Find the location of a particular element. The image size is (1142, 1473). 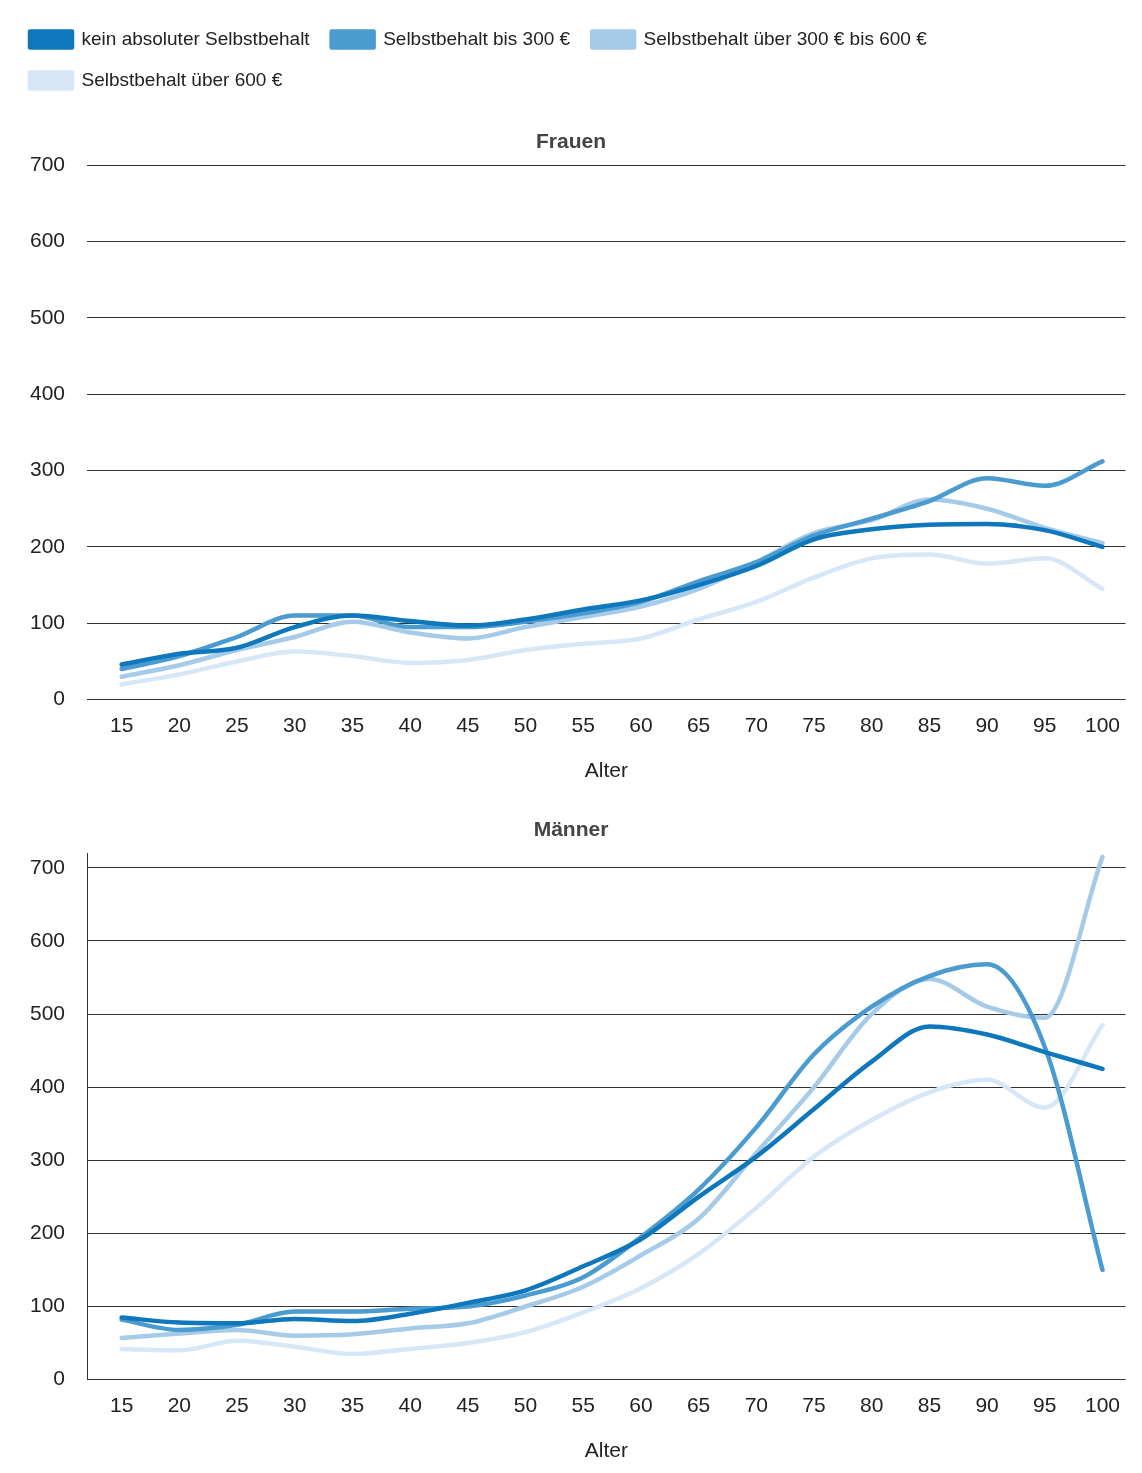

chart-title: Frauen is located at coordinates (571, 141).